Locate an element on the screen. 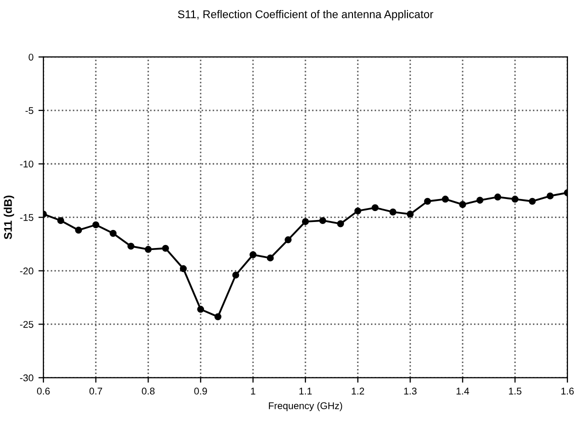  y-tick-label: 0 is located at coordinates (31, 57).